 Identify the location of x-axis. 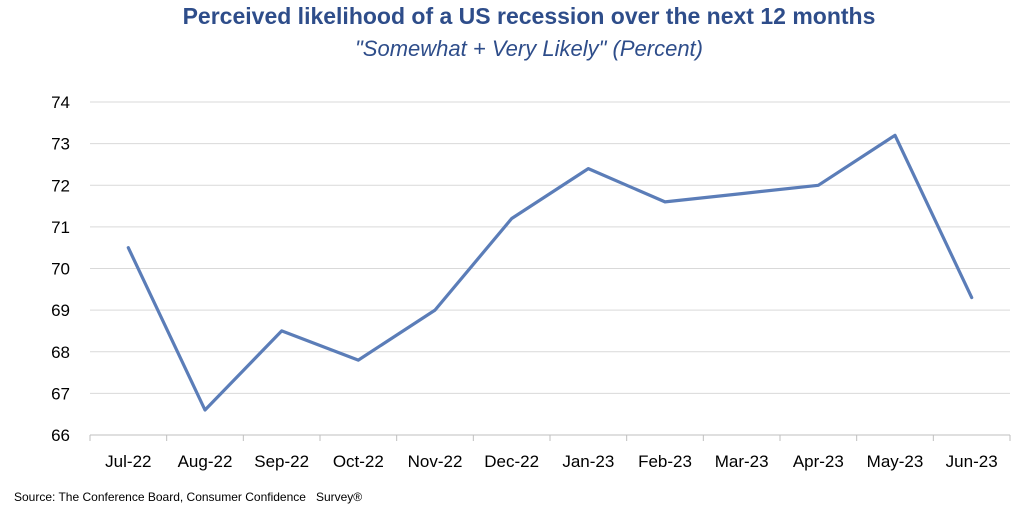
(550, 437).